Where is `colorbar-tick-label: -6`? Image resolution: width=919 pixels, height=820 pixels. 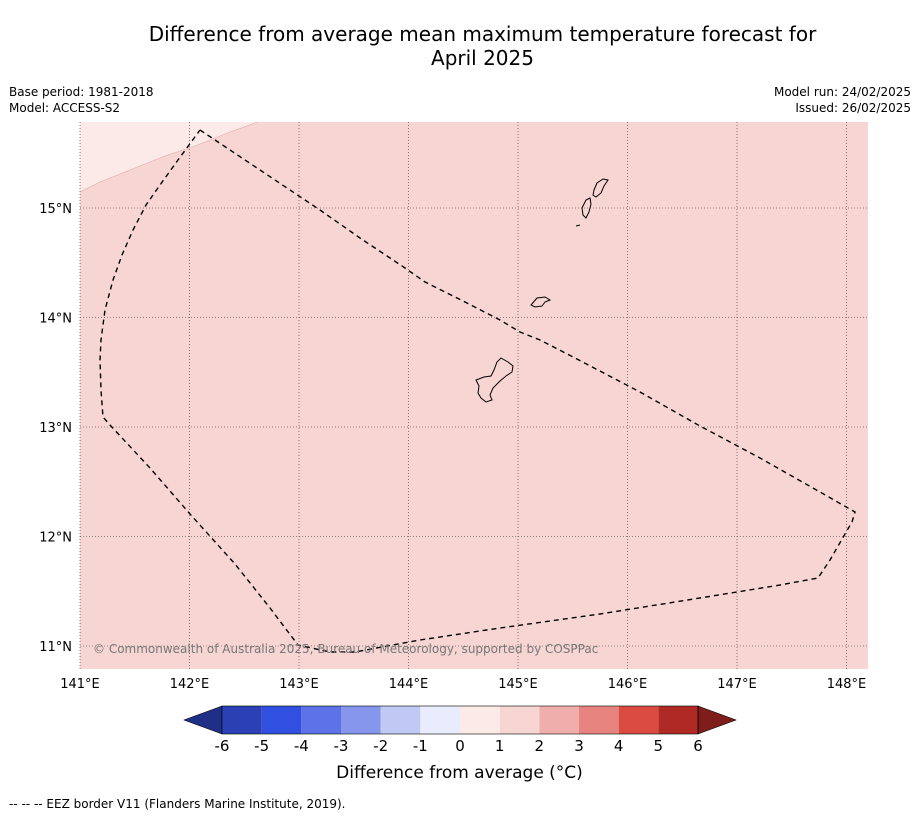
colorbar-tick-label: -6 is located at coordinates (222, 746).